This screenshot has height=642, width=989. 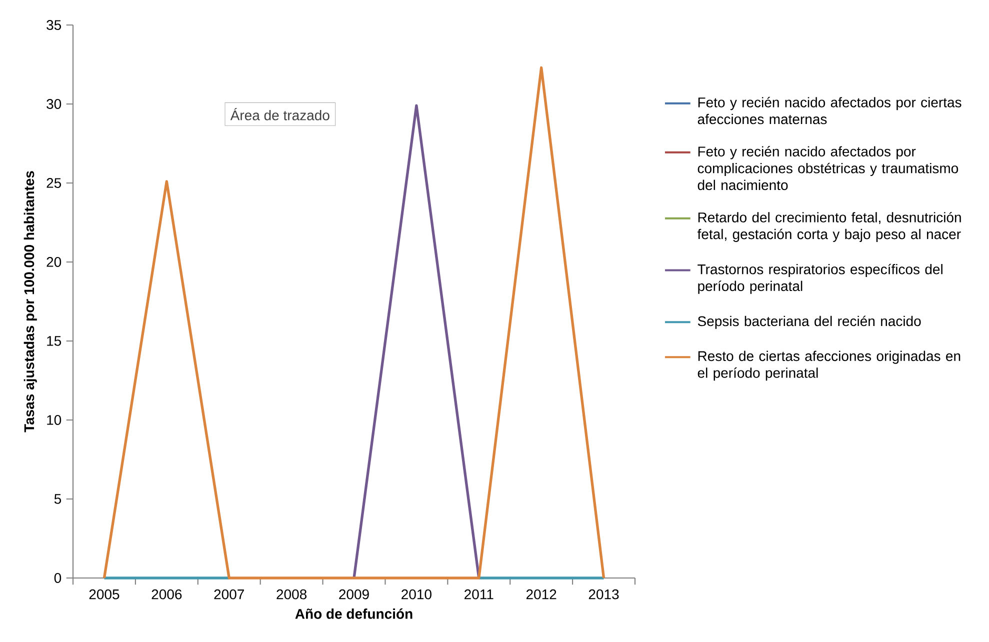 I want to click on x-tick-label: 2006, so click(x=167, y=594).